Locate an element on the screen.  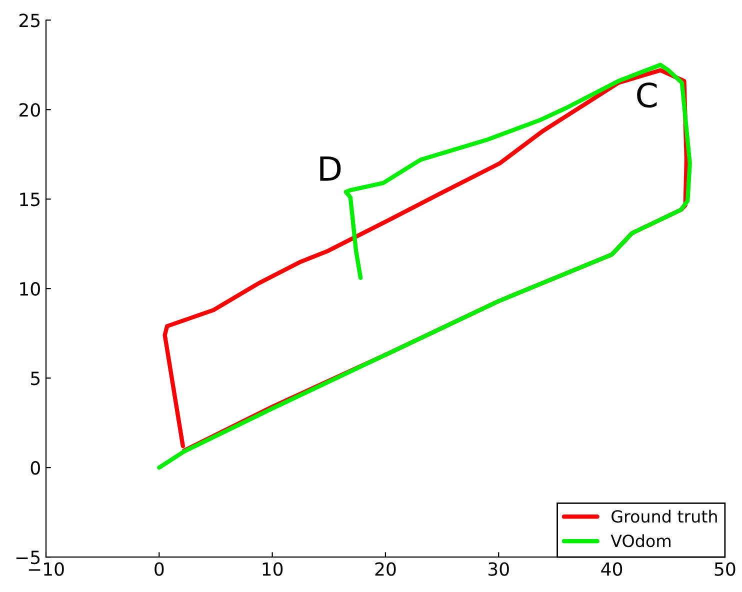
x-tick-label: 20 is located at coordinates (385, 569).